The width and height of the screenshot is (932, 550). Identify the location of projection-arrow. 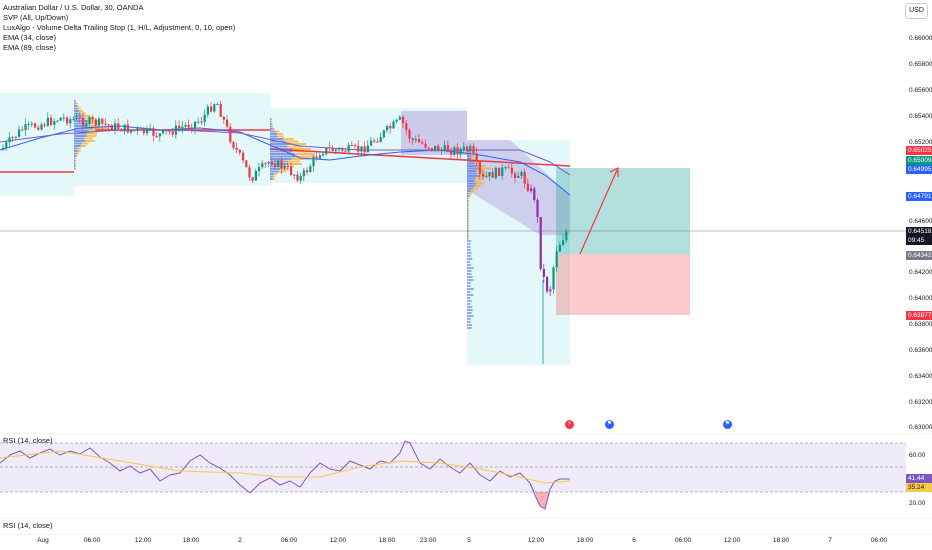
(598, 212).